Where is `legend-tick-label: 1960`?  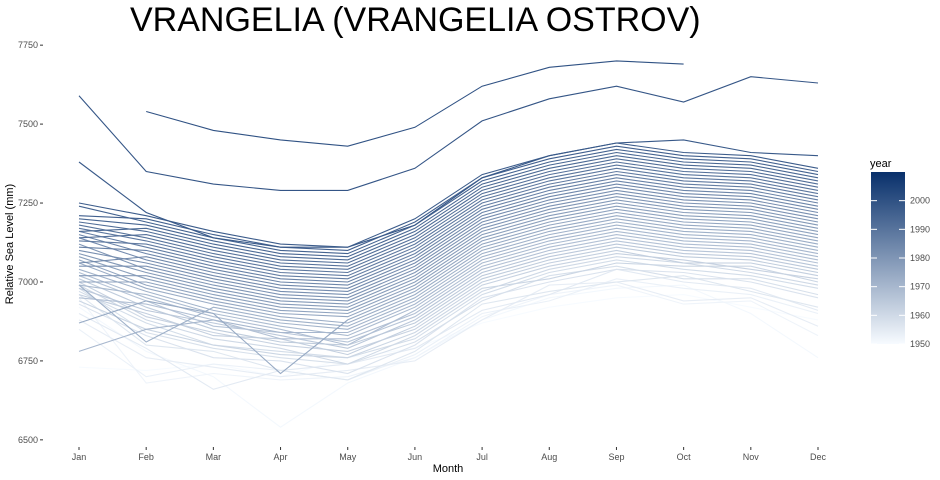 legend-tick-label: 1960 is located at coordinates (920, 315).